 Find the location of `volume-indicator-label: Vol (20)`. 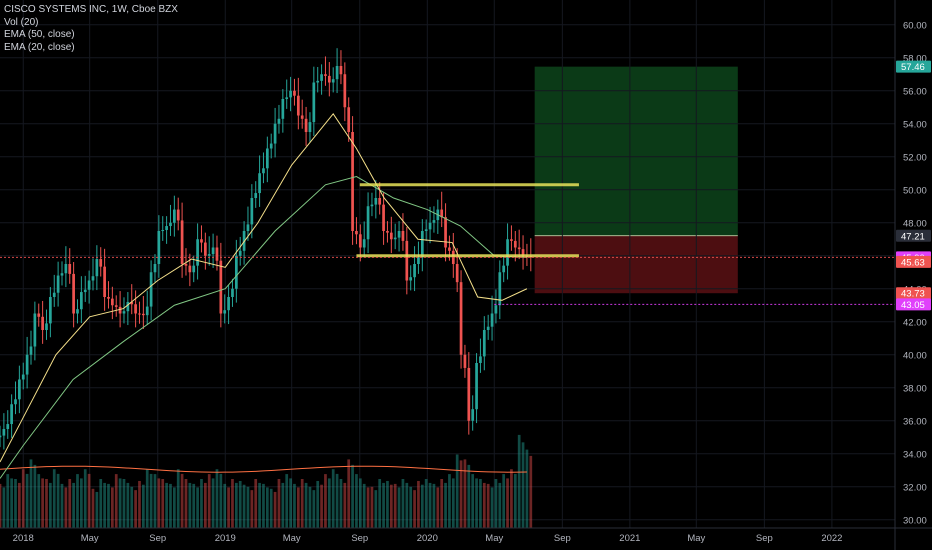

volume-indicator-label: Vol (20) is located at coordinates (21, 22).